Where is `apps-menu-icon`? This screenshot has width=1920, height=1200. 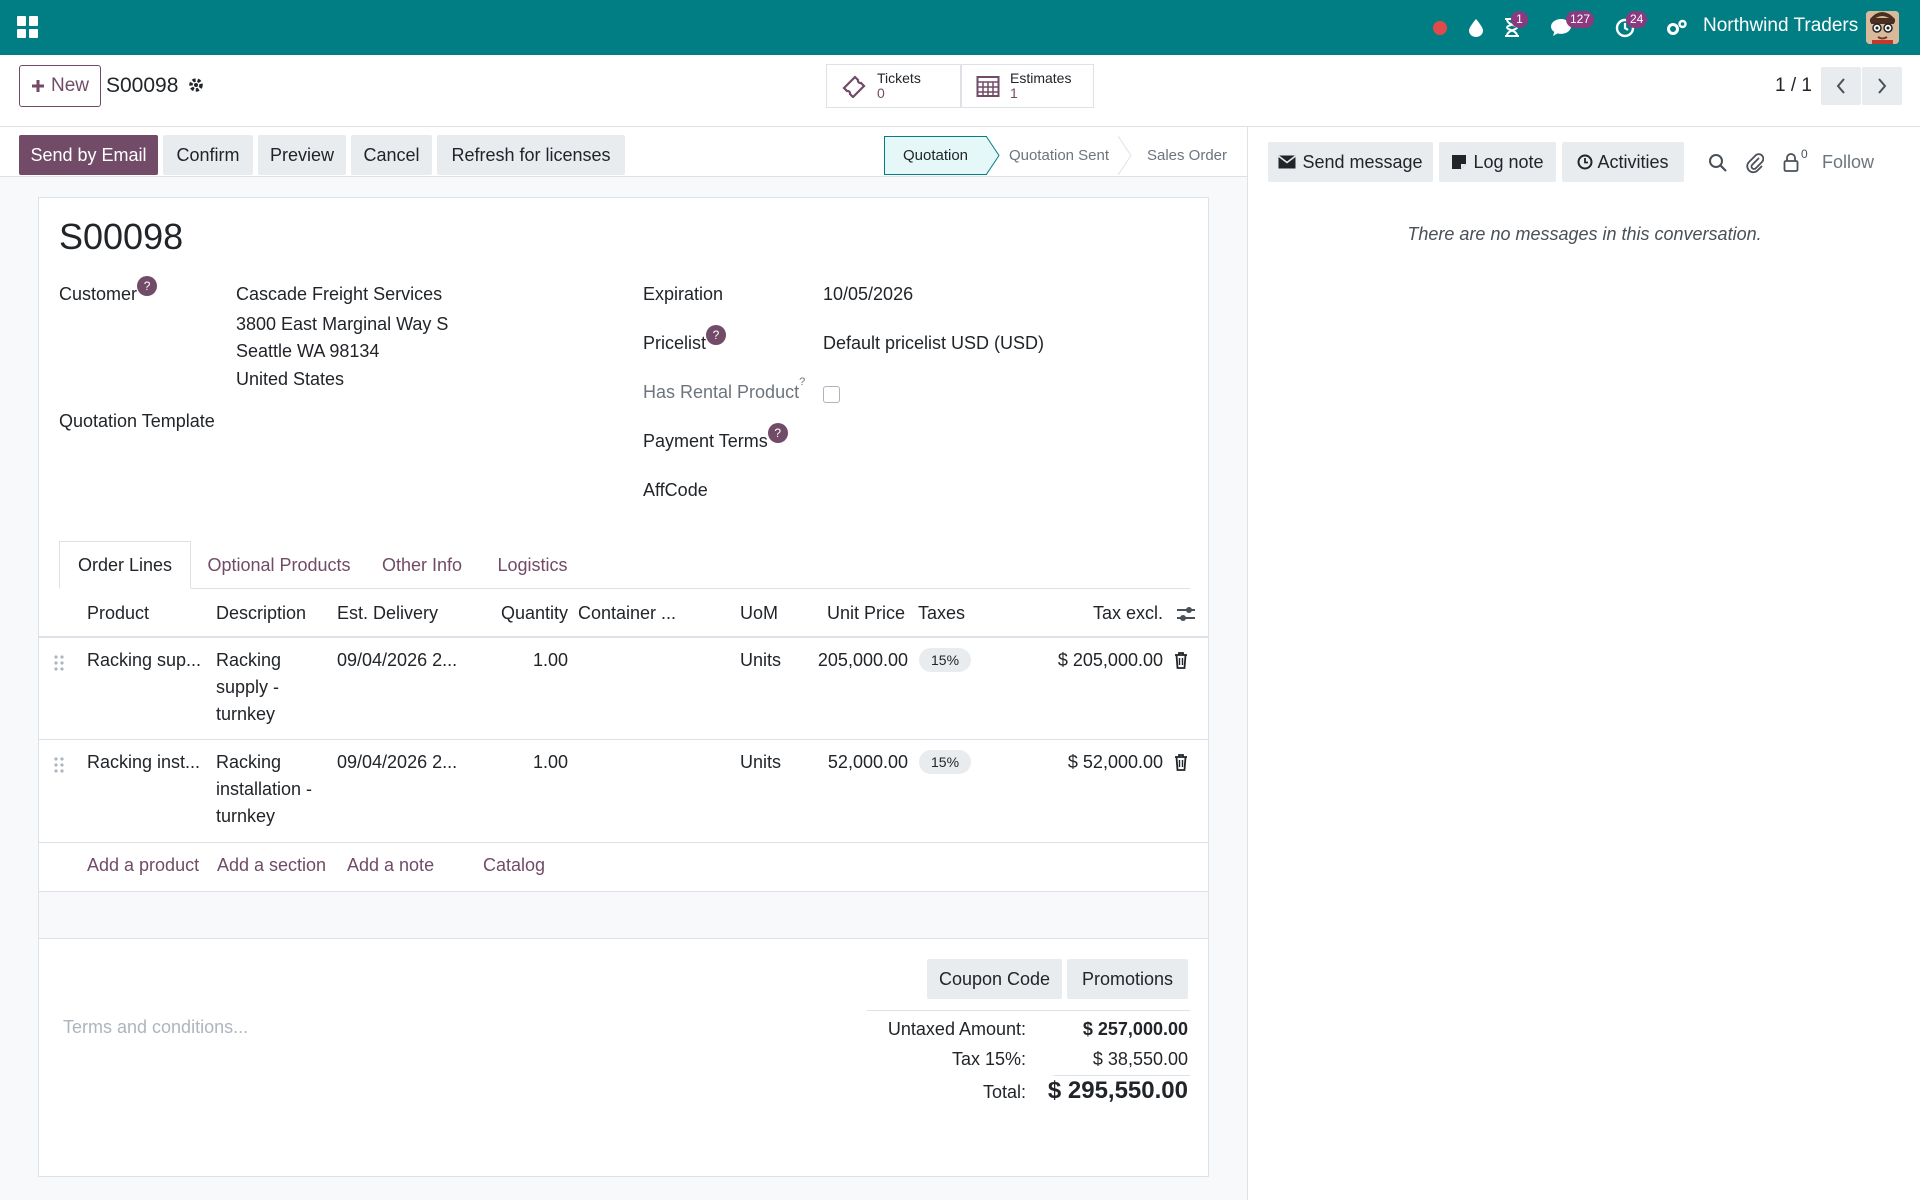 apps-menu-icon is located at coordinates (28, 27).